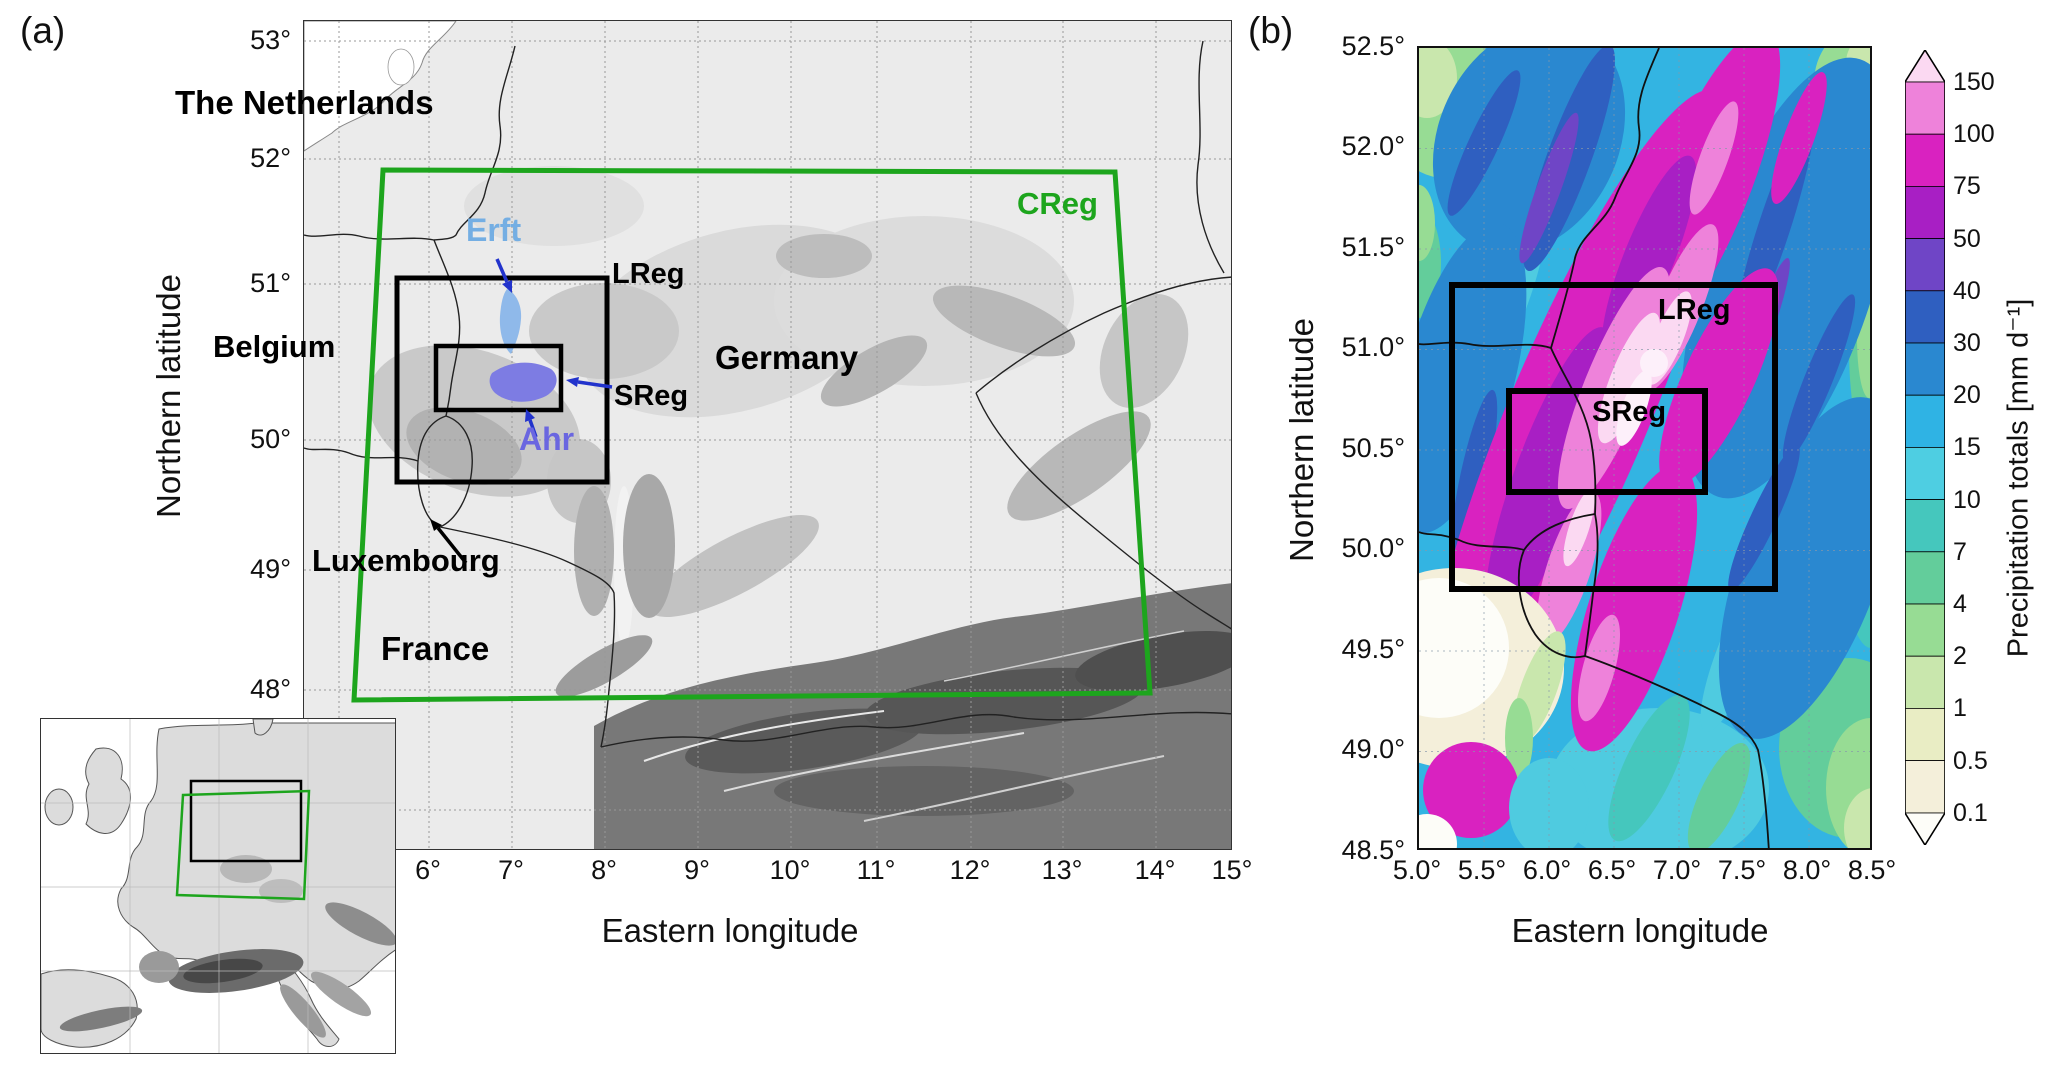  I want to click on inset-creg-box, so click(243, 845).